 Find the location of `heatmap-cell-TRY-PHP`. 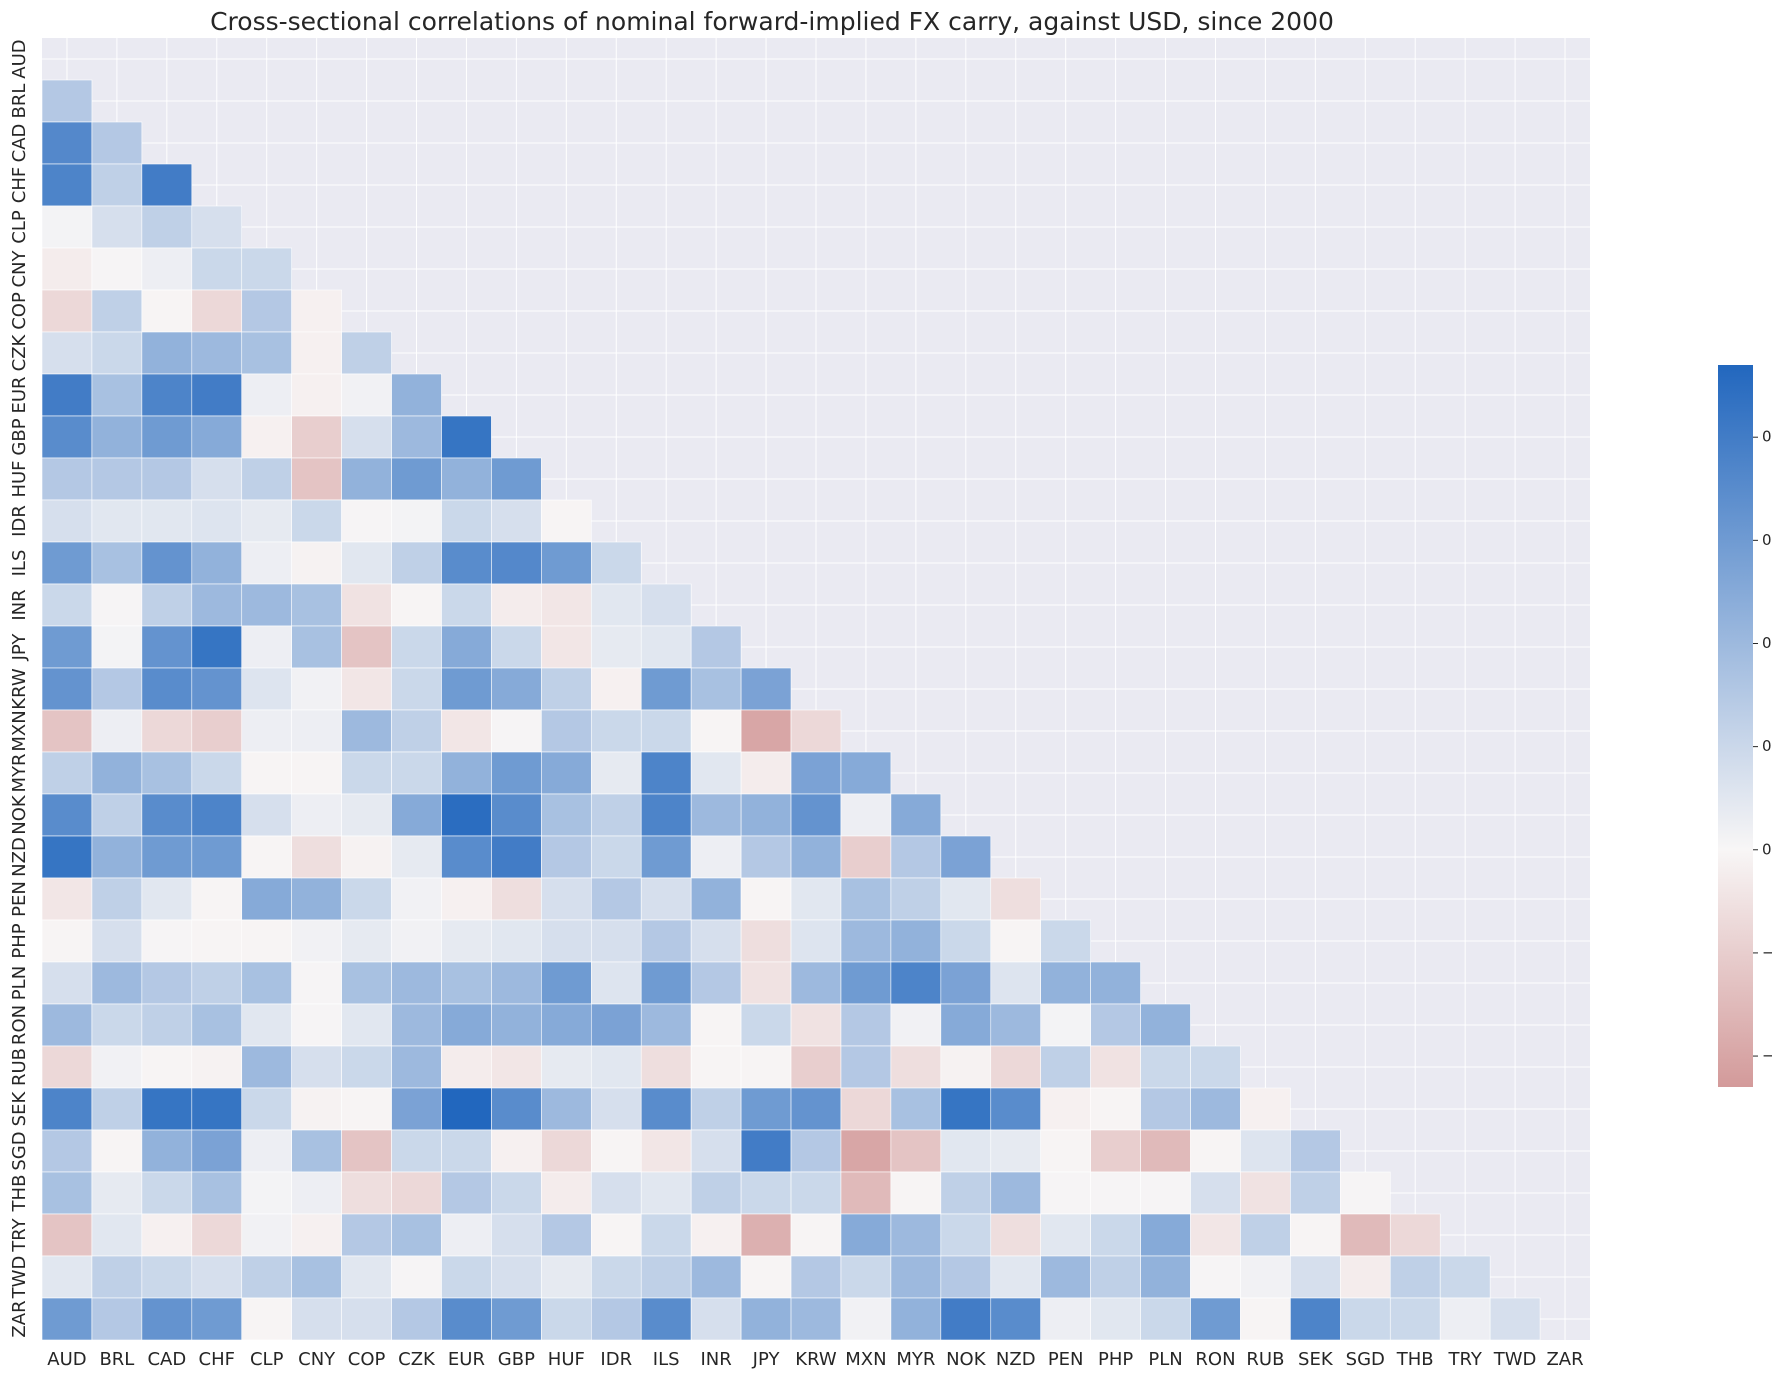

heatmap-cell-TRY-PHP is located at coordinates (1115, 1235).